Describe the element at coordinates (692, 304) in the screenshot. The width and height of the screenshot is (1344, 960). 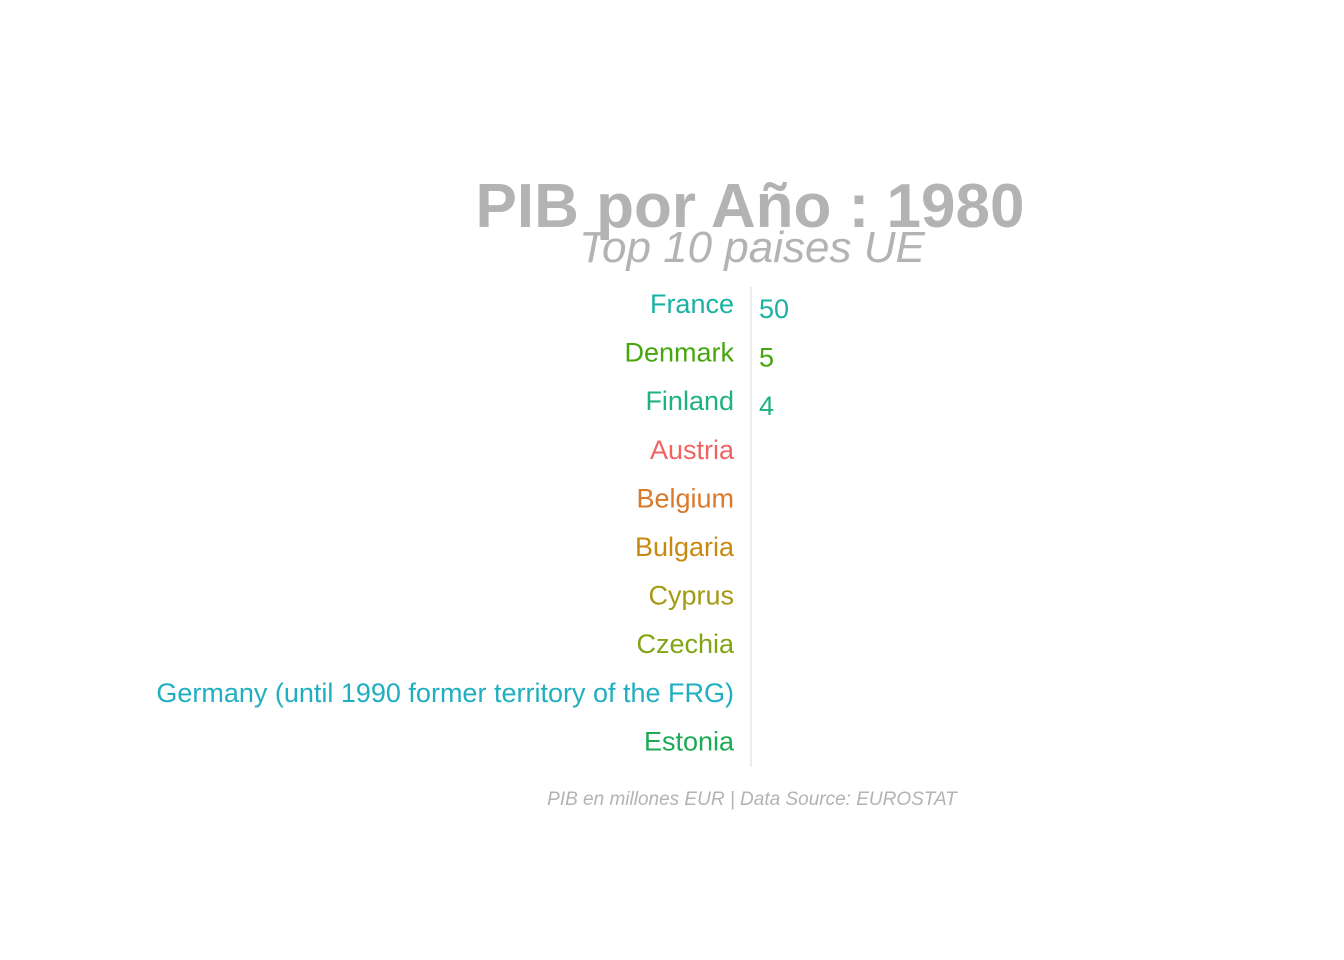
I see `category-label: France` at that location.